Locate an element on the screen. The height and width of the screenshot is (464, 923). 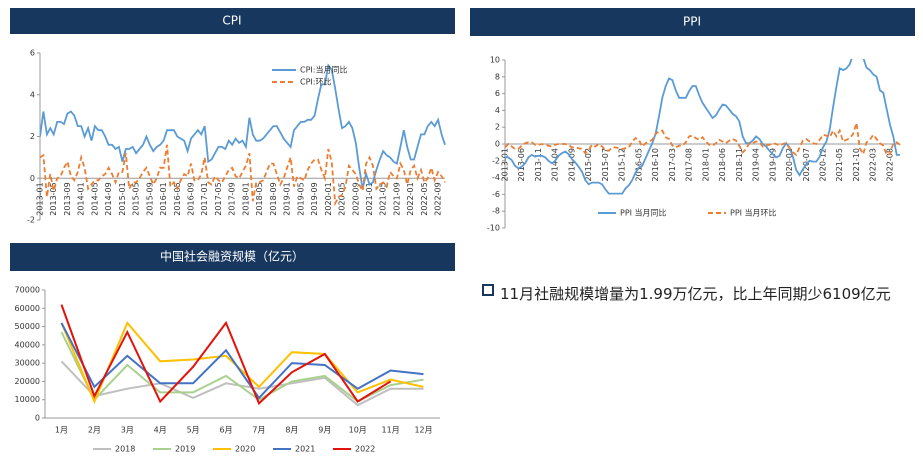
x-tick-label: 2020-01 is located at coordinates (328, 198).